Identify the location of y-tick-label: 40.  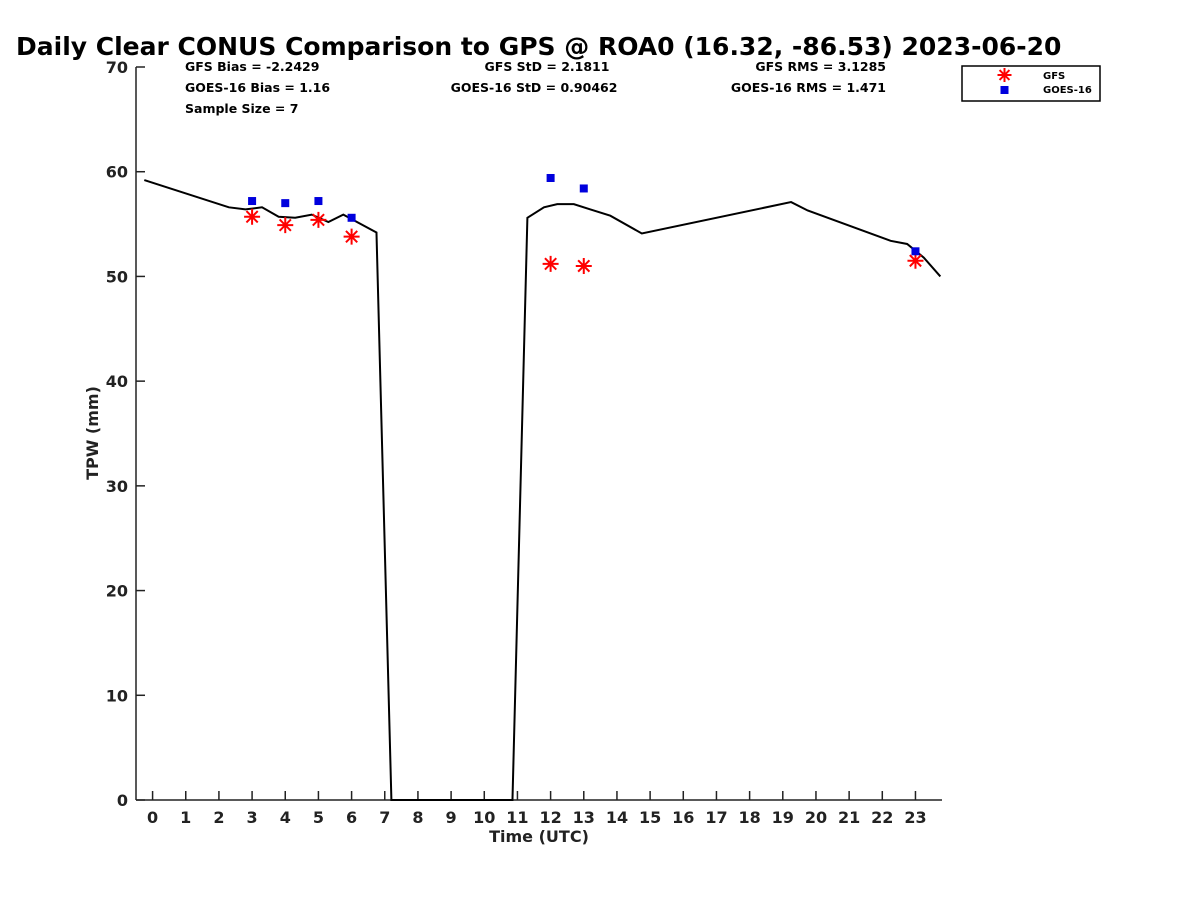
(117, 381).